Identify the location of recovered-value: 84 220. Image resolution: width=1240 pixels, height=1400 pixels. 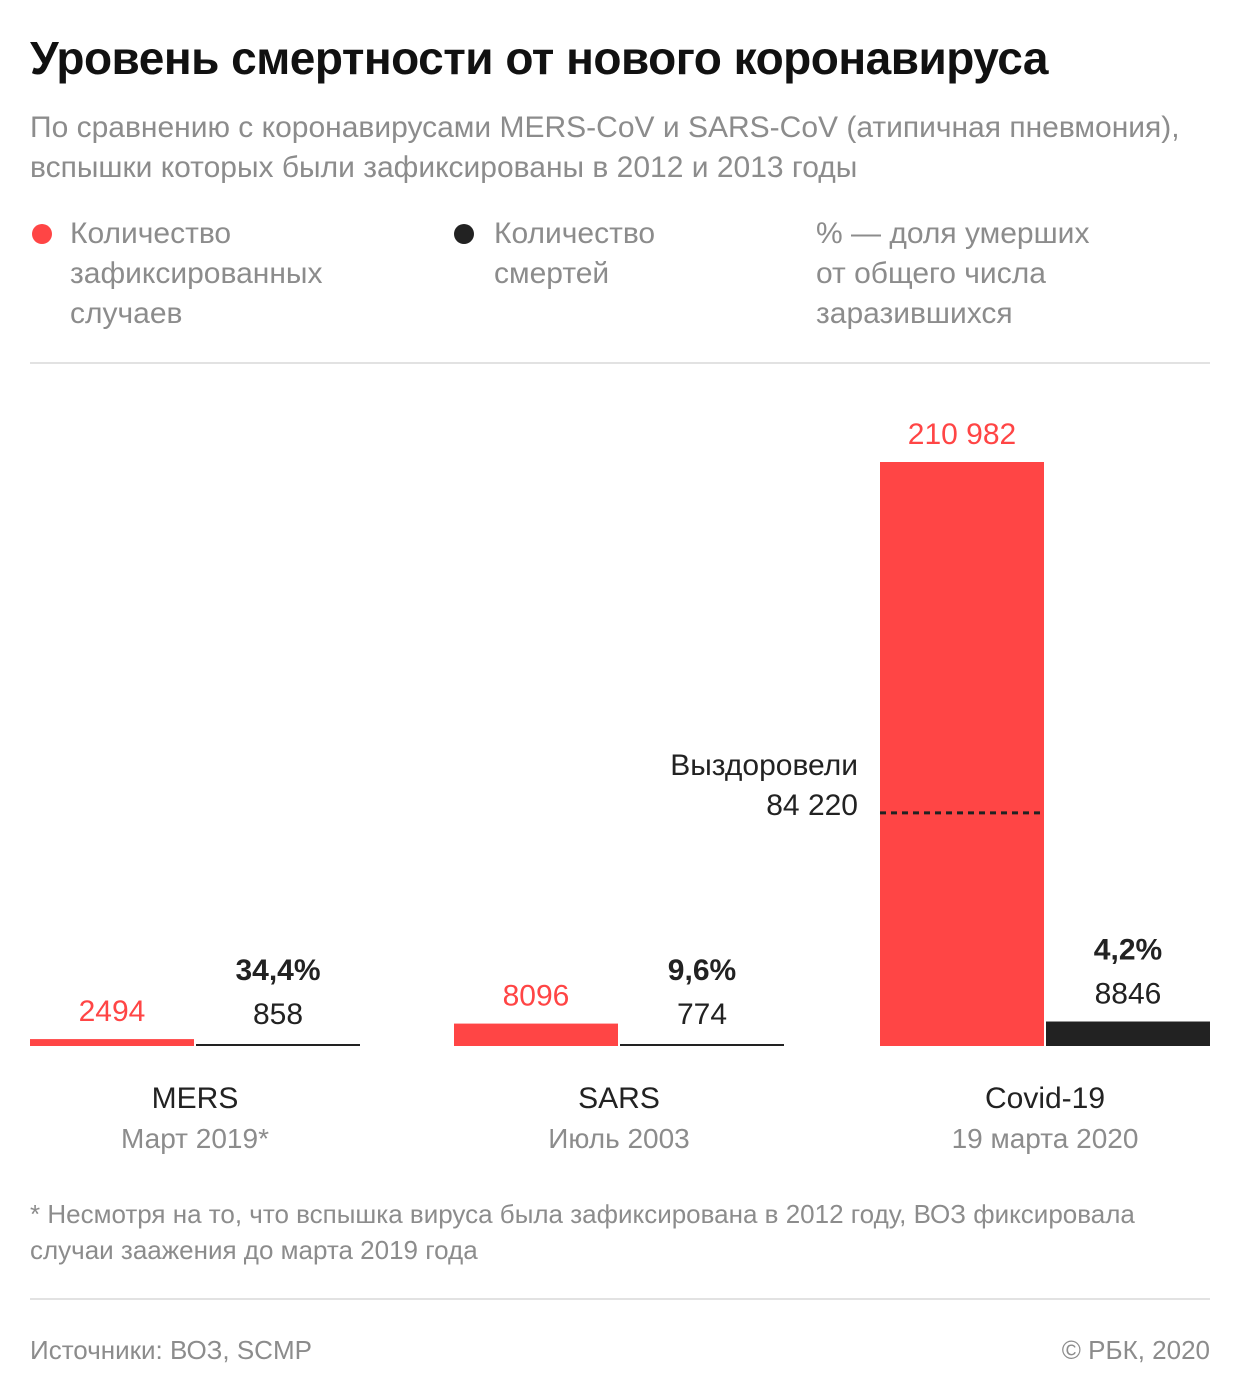
(812, 805).